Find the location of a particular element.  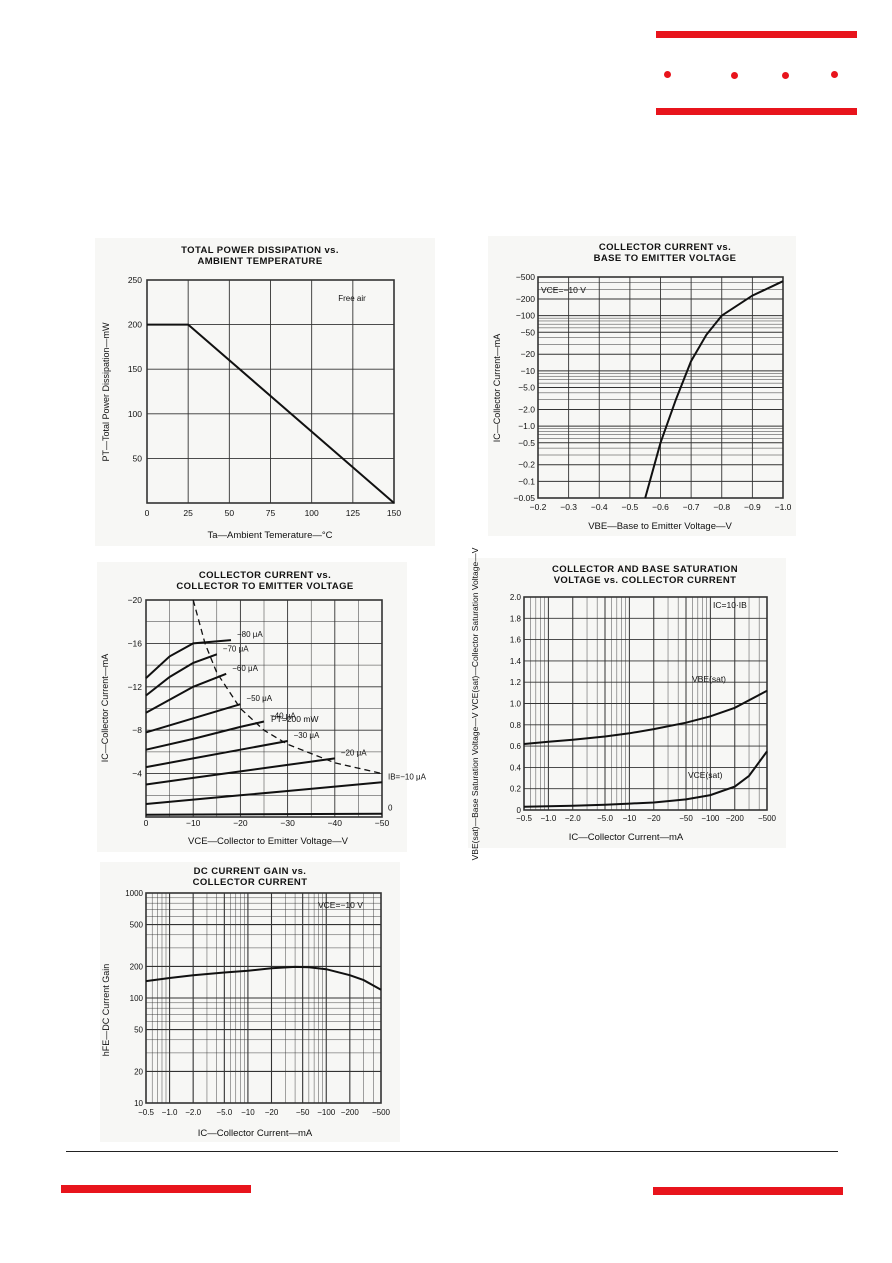

chart3-series-label: −60 μA is located at coordinates (245, 668).